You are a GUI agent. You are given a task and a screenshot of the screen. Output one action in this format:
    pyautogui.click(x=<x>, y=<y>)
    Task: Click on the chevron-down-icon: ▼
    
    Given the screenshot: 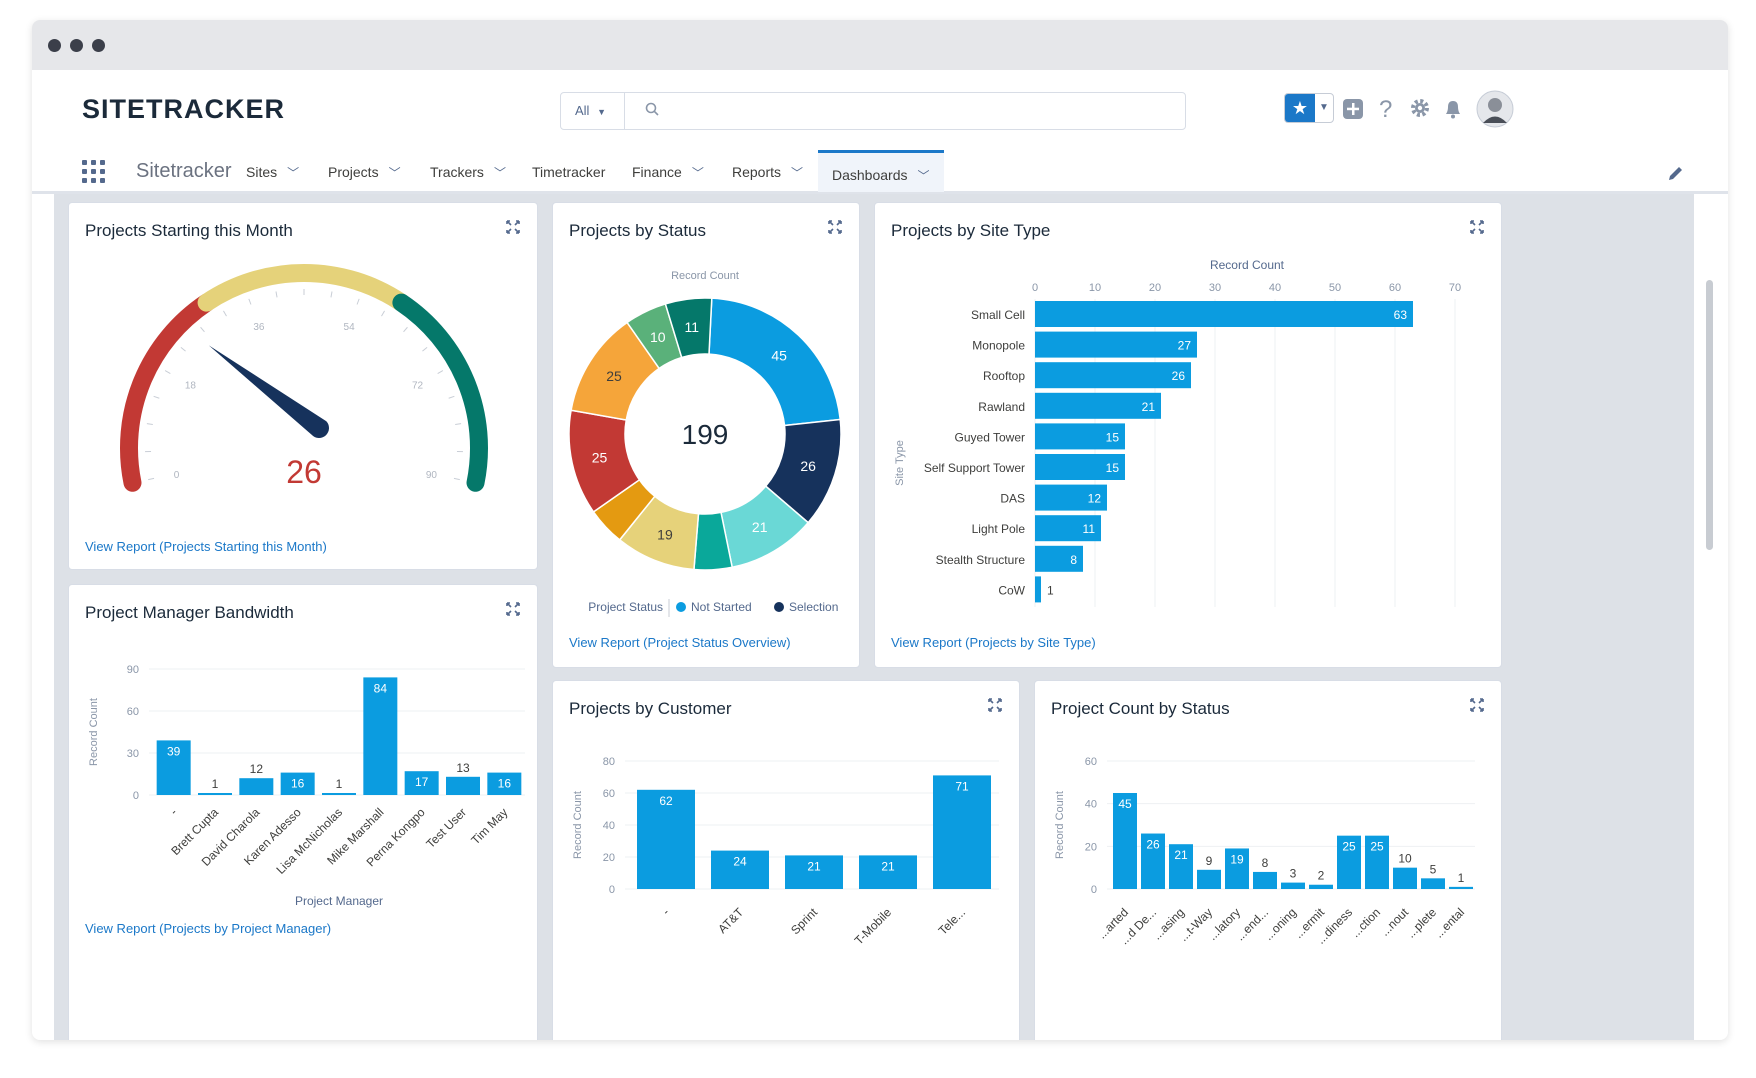 What is the action you would take?
    pyautogui.click(x=601, y=112)
    